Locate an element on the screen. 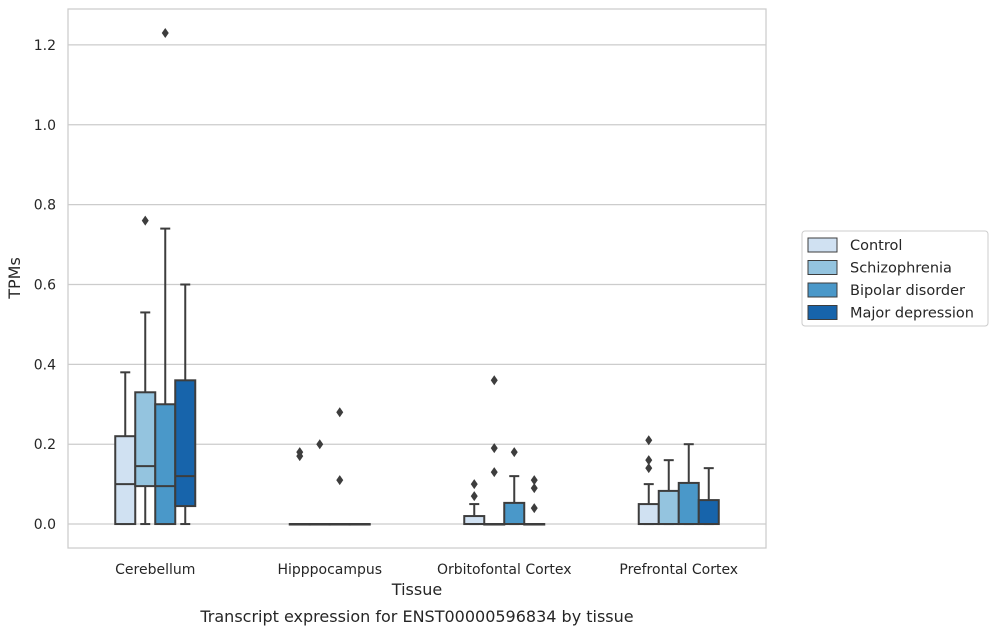 This screenshot has width=997, height=634. y-tick-label: 0.6 is located at coordinates (45, 285).